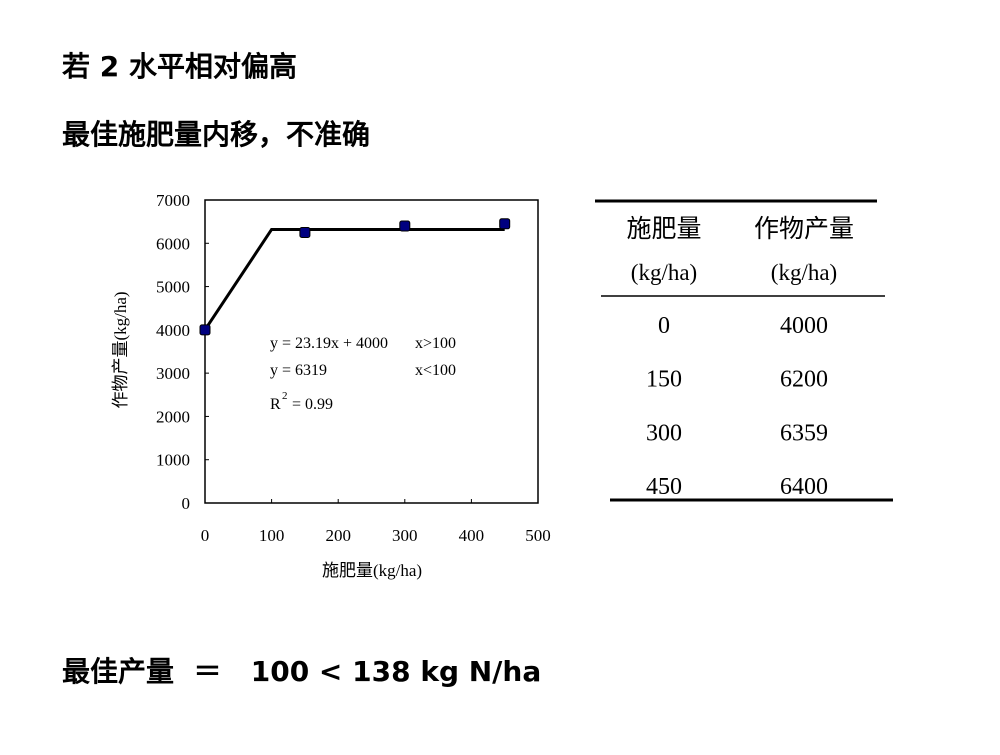 This screenshot has width=1000, height=755. I want to click on x-tick-label: 400, so click(472, 535).